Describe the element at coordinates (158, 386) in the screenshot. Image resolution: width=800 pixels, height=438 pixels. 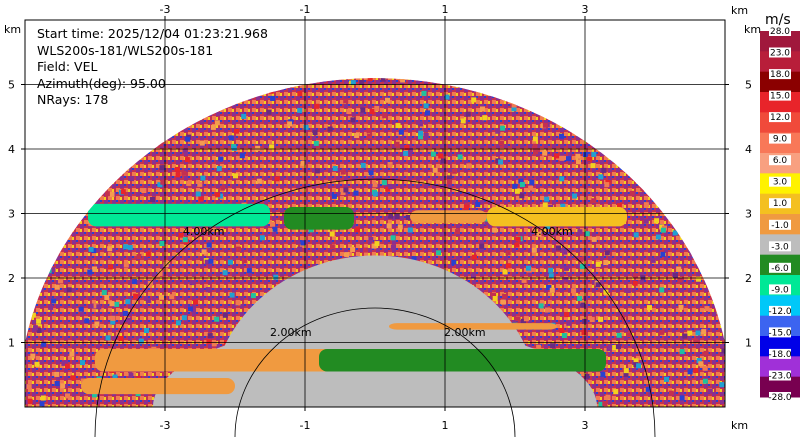
I see `orange-band-left-low` at that location.